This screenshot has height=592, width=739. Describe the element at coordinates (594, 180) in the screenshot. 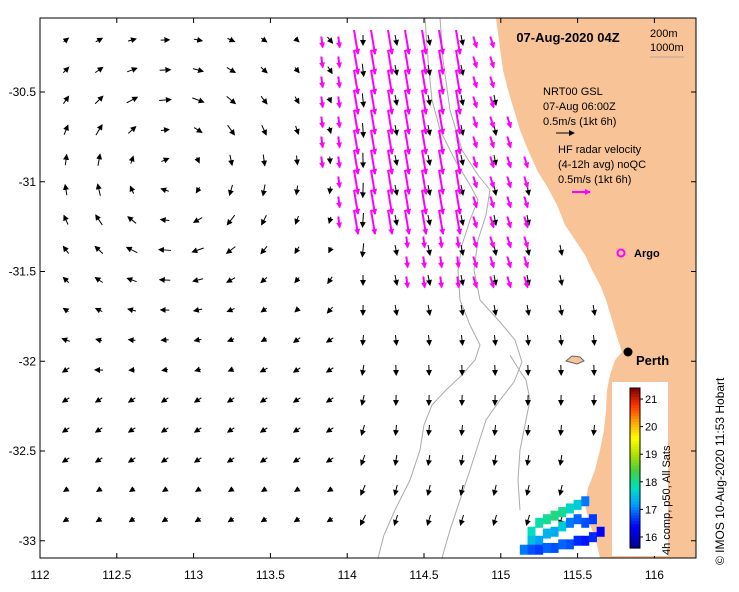

I see `hf-legend-scale: 0.5m/s (1kt 6h)` at that location.